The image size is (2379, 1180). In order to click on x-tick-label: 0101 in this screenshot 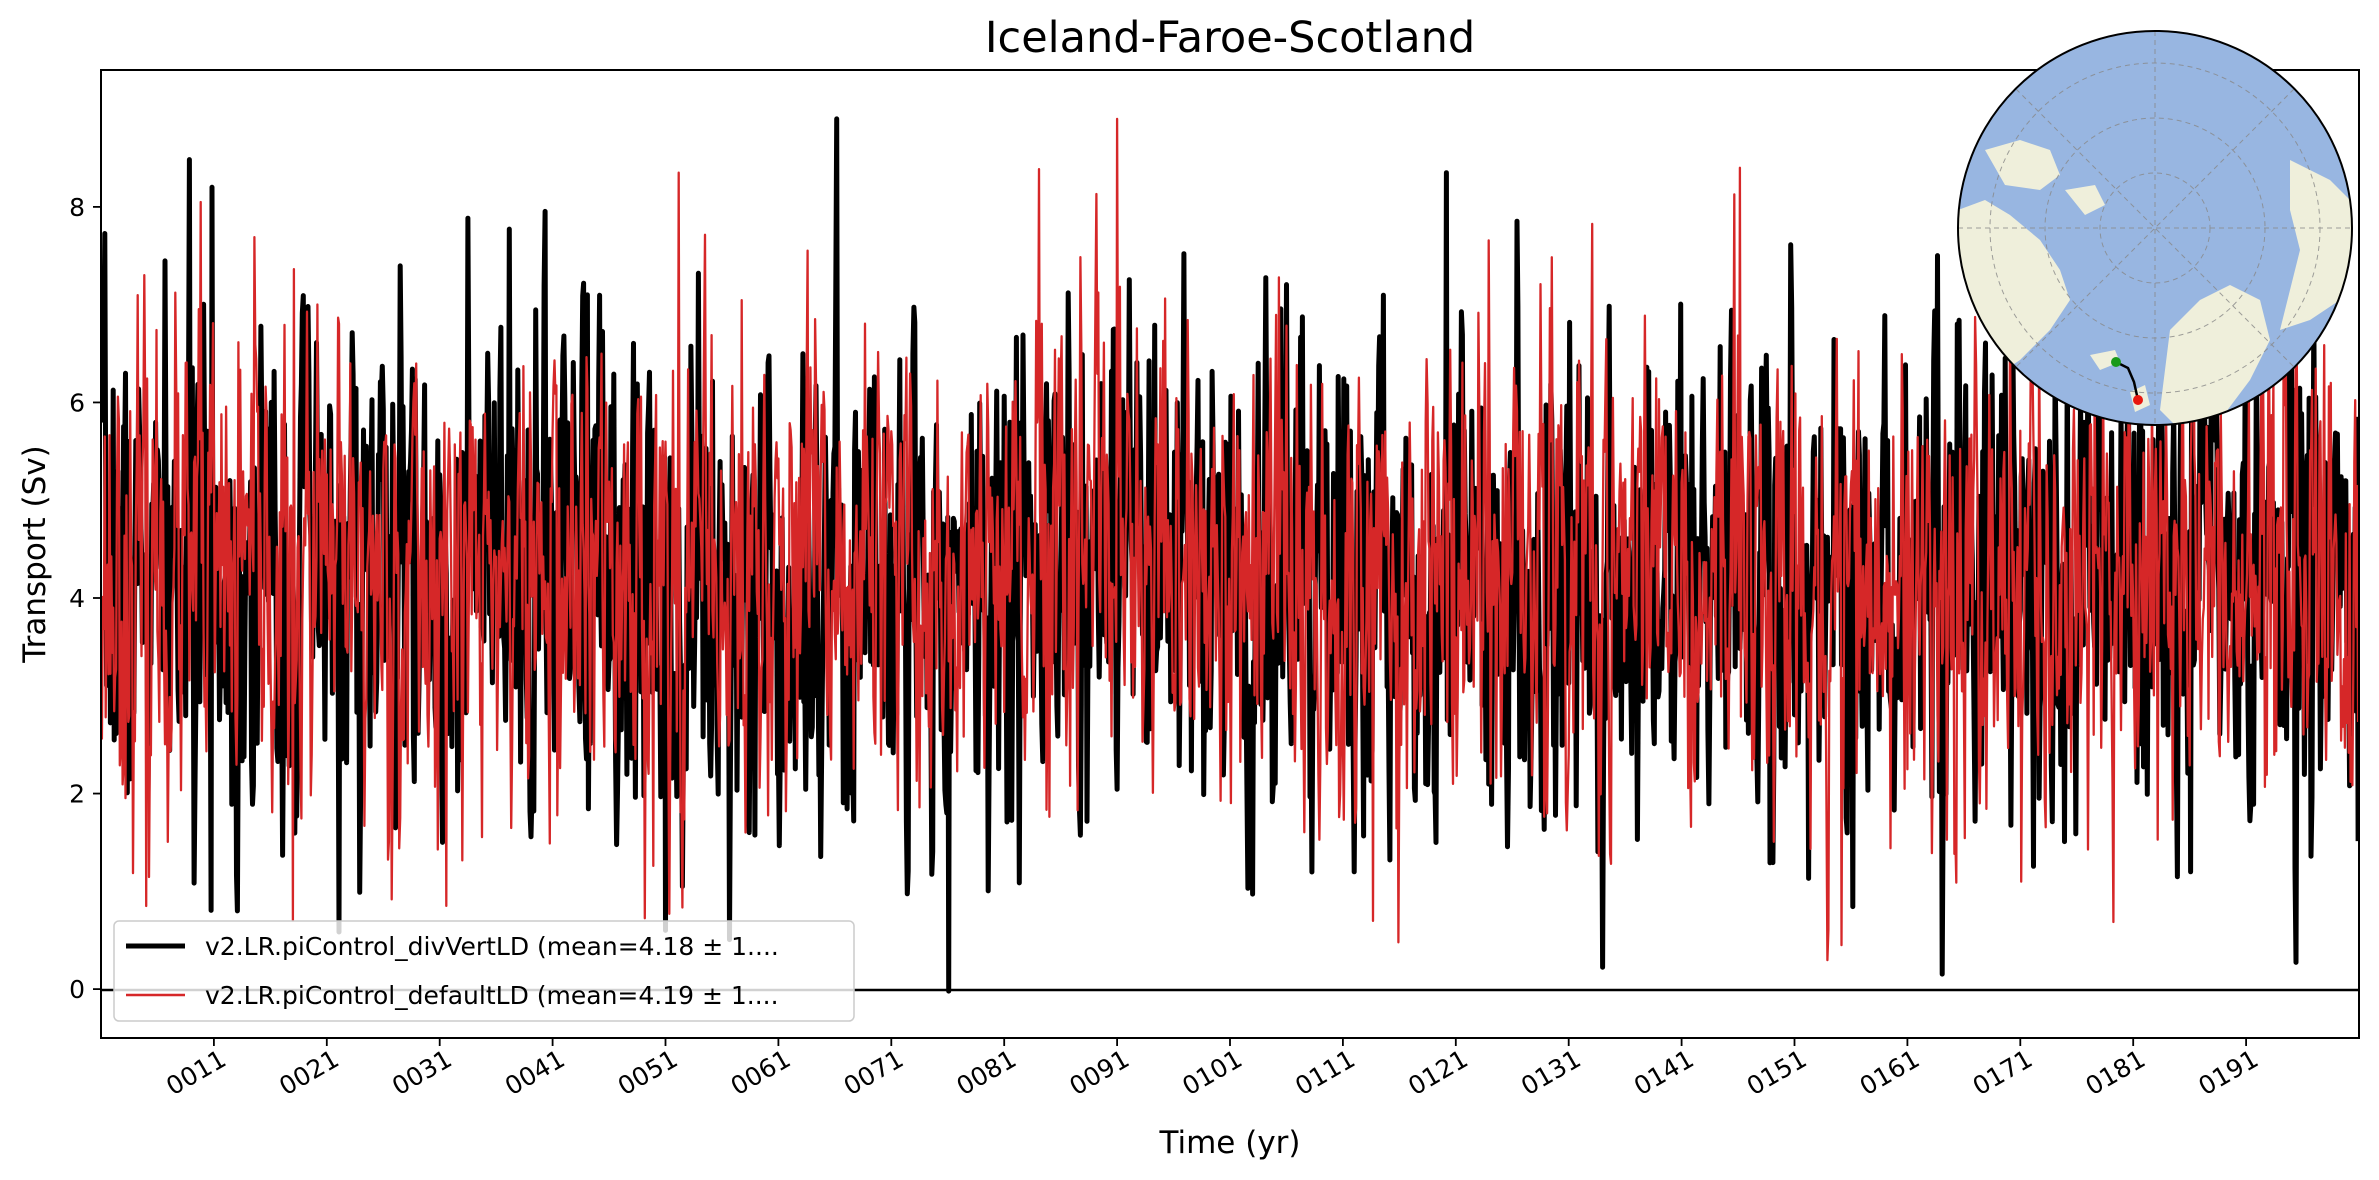, I will do `click(1212, 1072)`.